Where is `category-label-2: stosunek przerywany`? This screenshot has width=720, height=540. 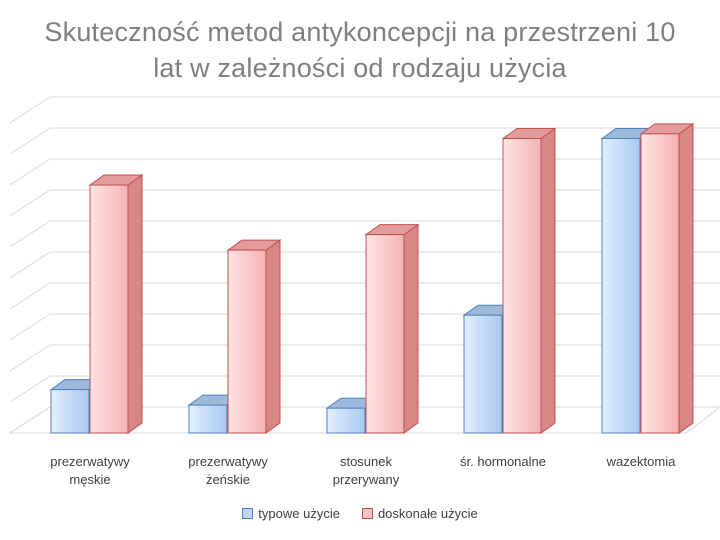
category-label-2: stosunek przerywany is located at coordinates (366, 470).